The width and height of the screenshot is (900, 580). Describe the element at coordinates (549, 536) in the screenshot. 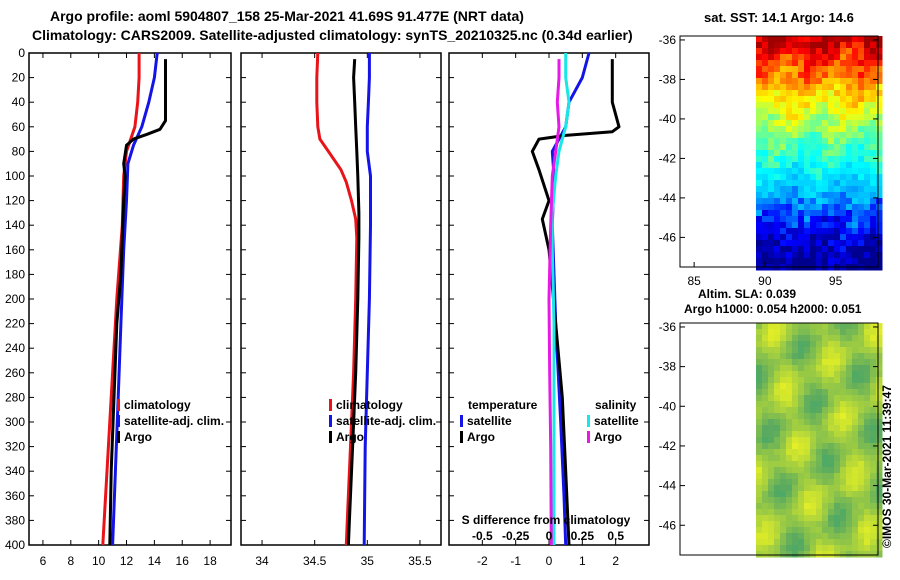

I see `sec-x-tick-label: 0` at that location.